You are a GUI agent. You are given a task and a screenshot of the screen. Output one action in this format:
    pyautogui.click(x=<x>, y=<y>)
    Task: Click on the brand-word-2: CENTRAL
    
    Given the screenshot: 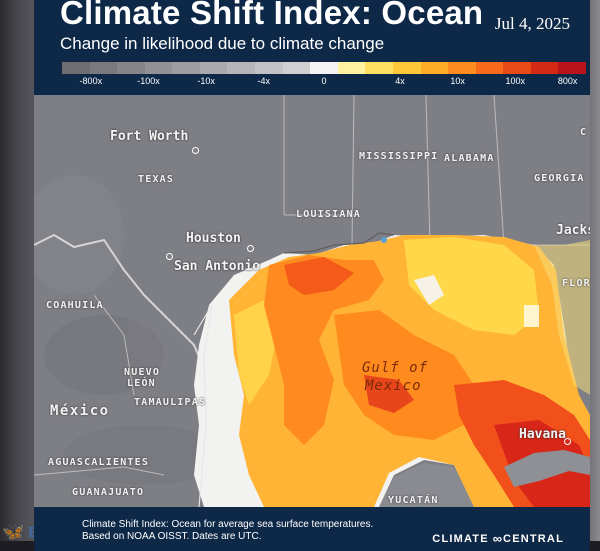 What is the action you would take?
    pyautogui.click(x=533, y=538)
    